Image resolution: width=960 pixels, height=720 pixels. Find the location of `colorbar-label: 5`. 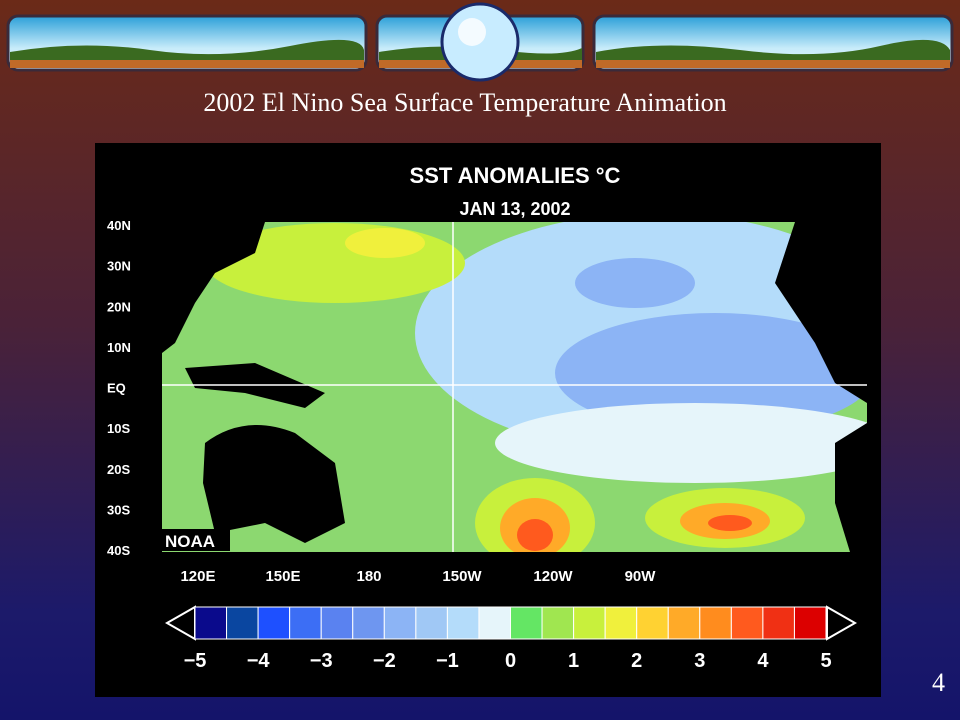

colorbar-label: 5 is located at coordinates (825, 661).